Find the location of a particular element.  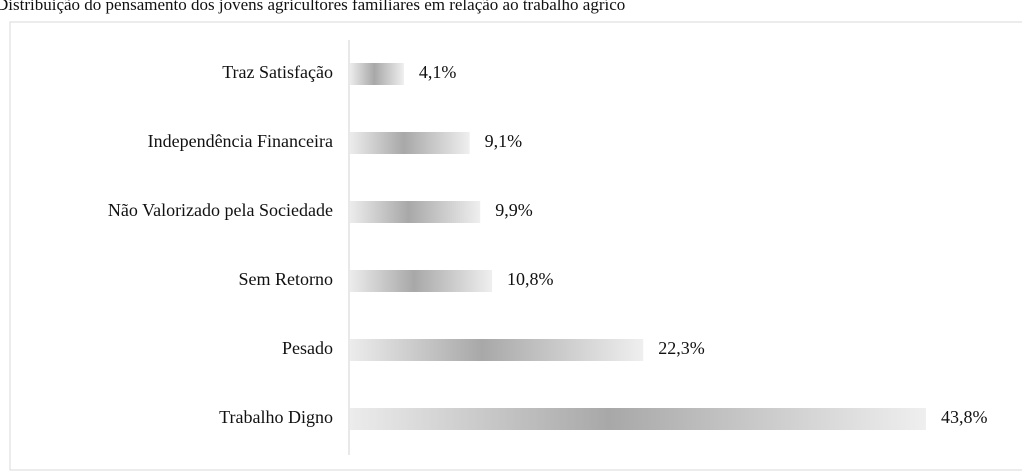

y-tick-label: Independência Financeira is located at coordinates (240, 141).